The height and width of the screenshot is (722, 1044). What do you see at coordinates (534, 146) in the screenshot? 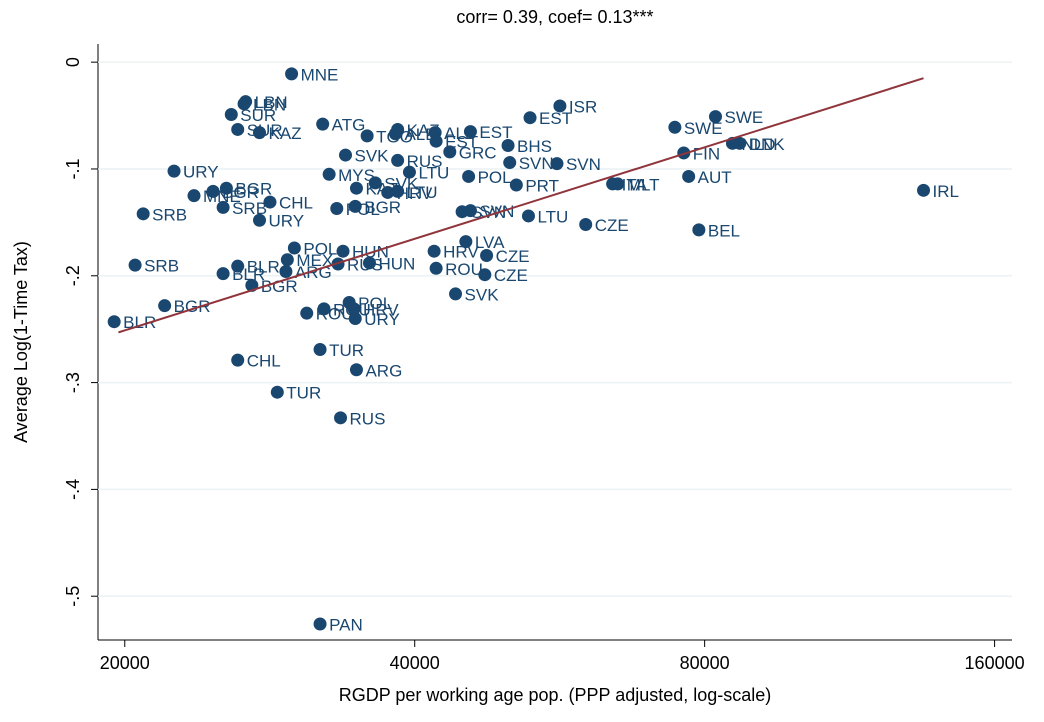
I see `point-label: BHS` at bounding box center [534, 146].